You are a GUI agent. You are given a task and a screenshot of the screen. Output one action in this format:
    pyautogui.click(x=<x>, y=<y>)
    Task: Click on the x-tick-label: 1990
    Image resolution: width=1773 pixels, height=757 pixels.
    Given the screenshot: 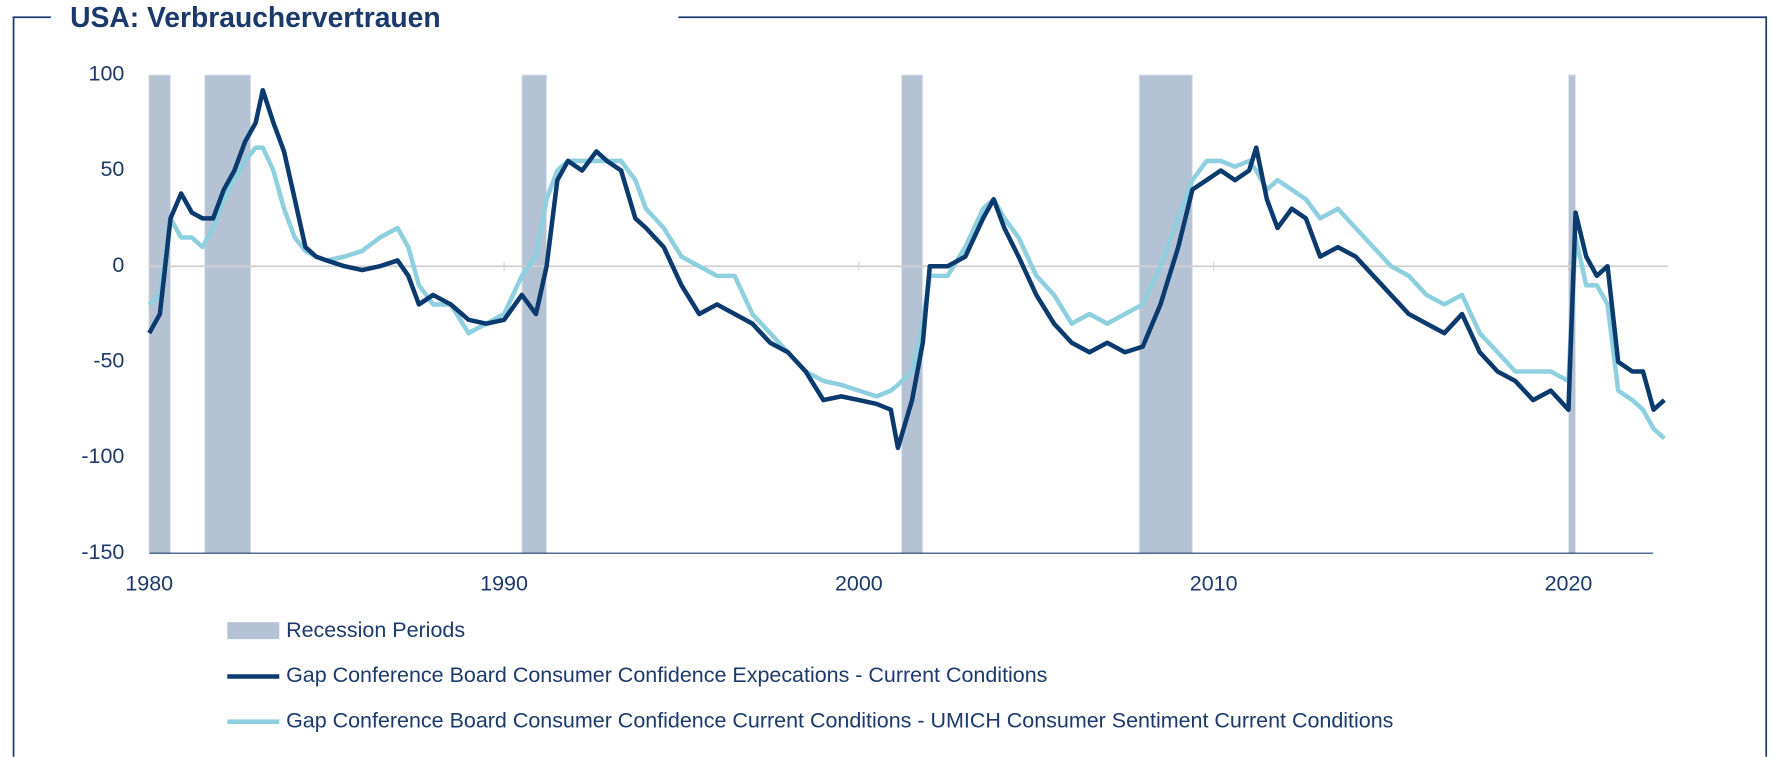 What is the action you would take?
    pyautogui.click(x=504, y=584)
    